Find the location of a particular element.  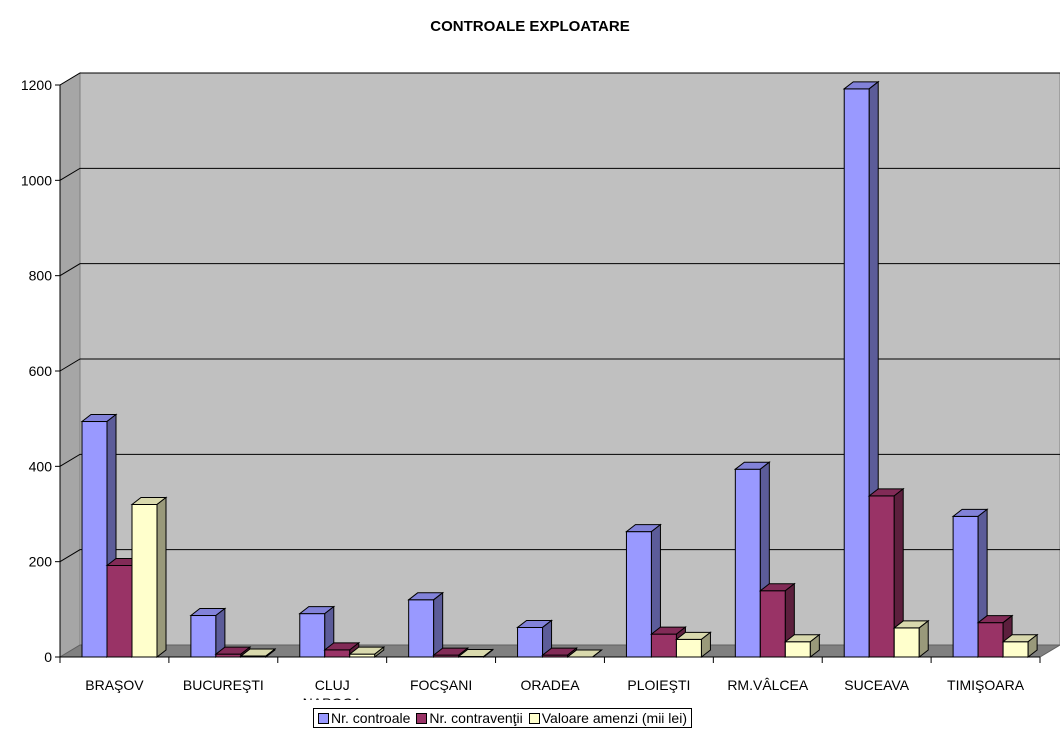

x-tick-label: TIMIŞOARA is located at coordinates (986, 685).